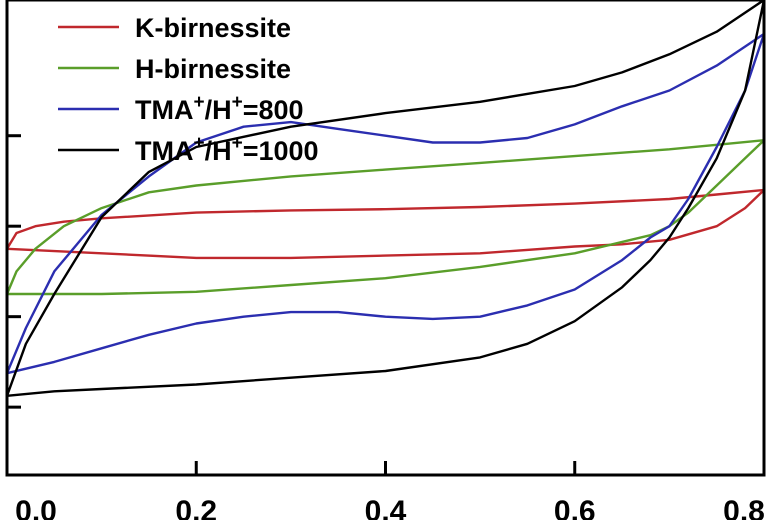  I want to click on x-tick-label: 0.4, so click(386, 507).